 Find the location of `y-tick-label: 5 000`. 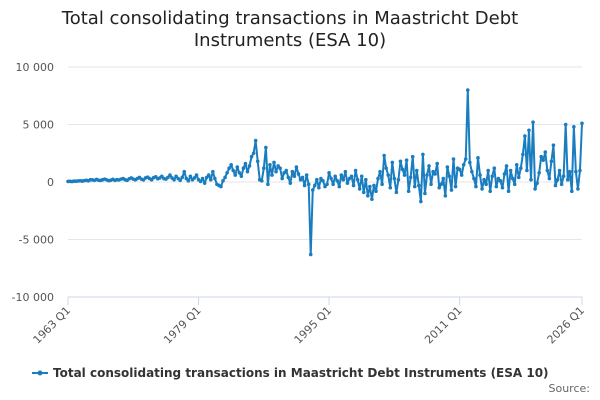

y-tick-label: 5 000 is located at coordinates (39, 125).